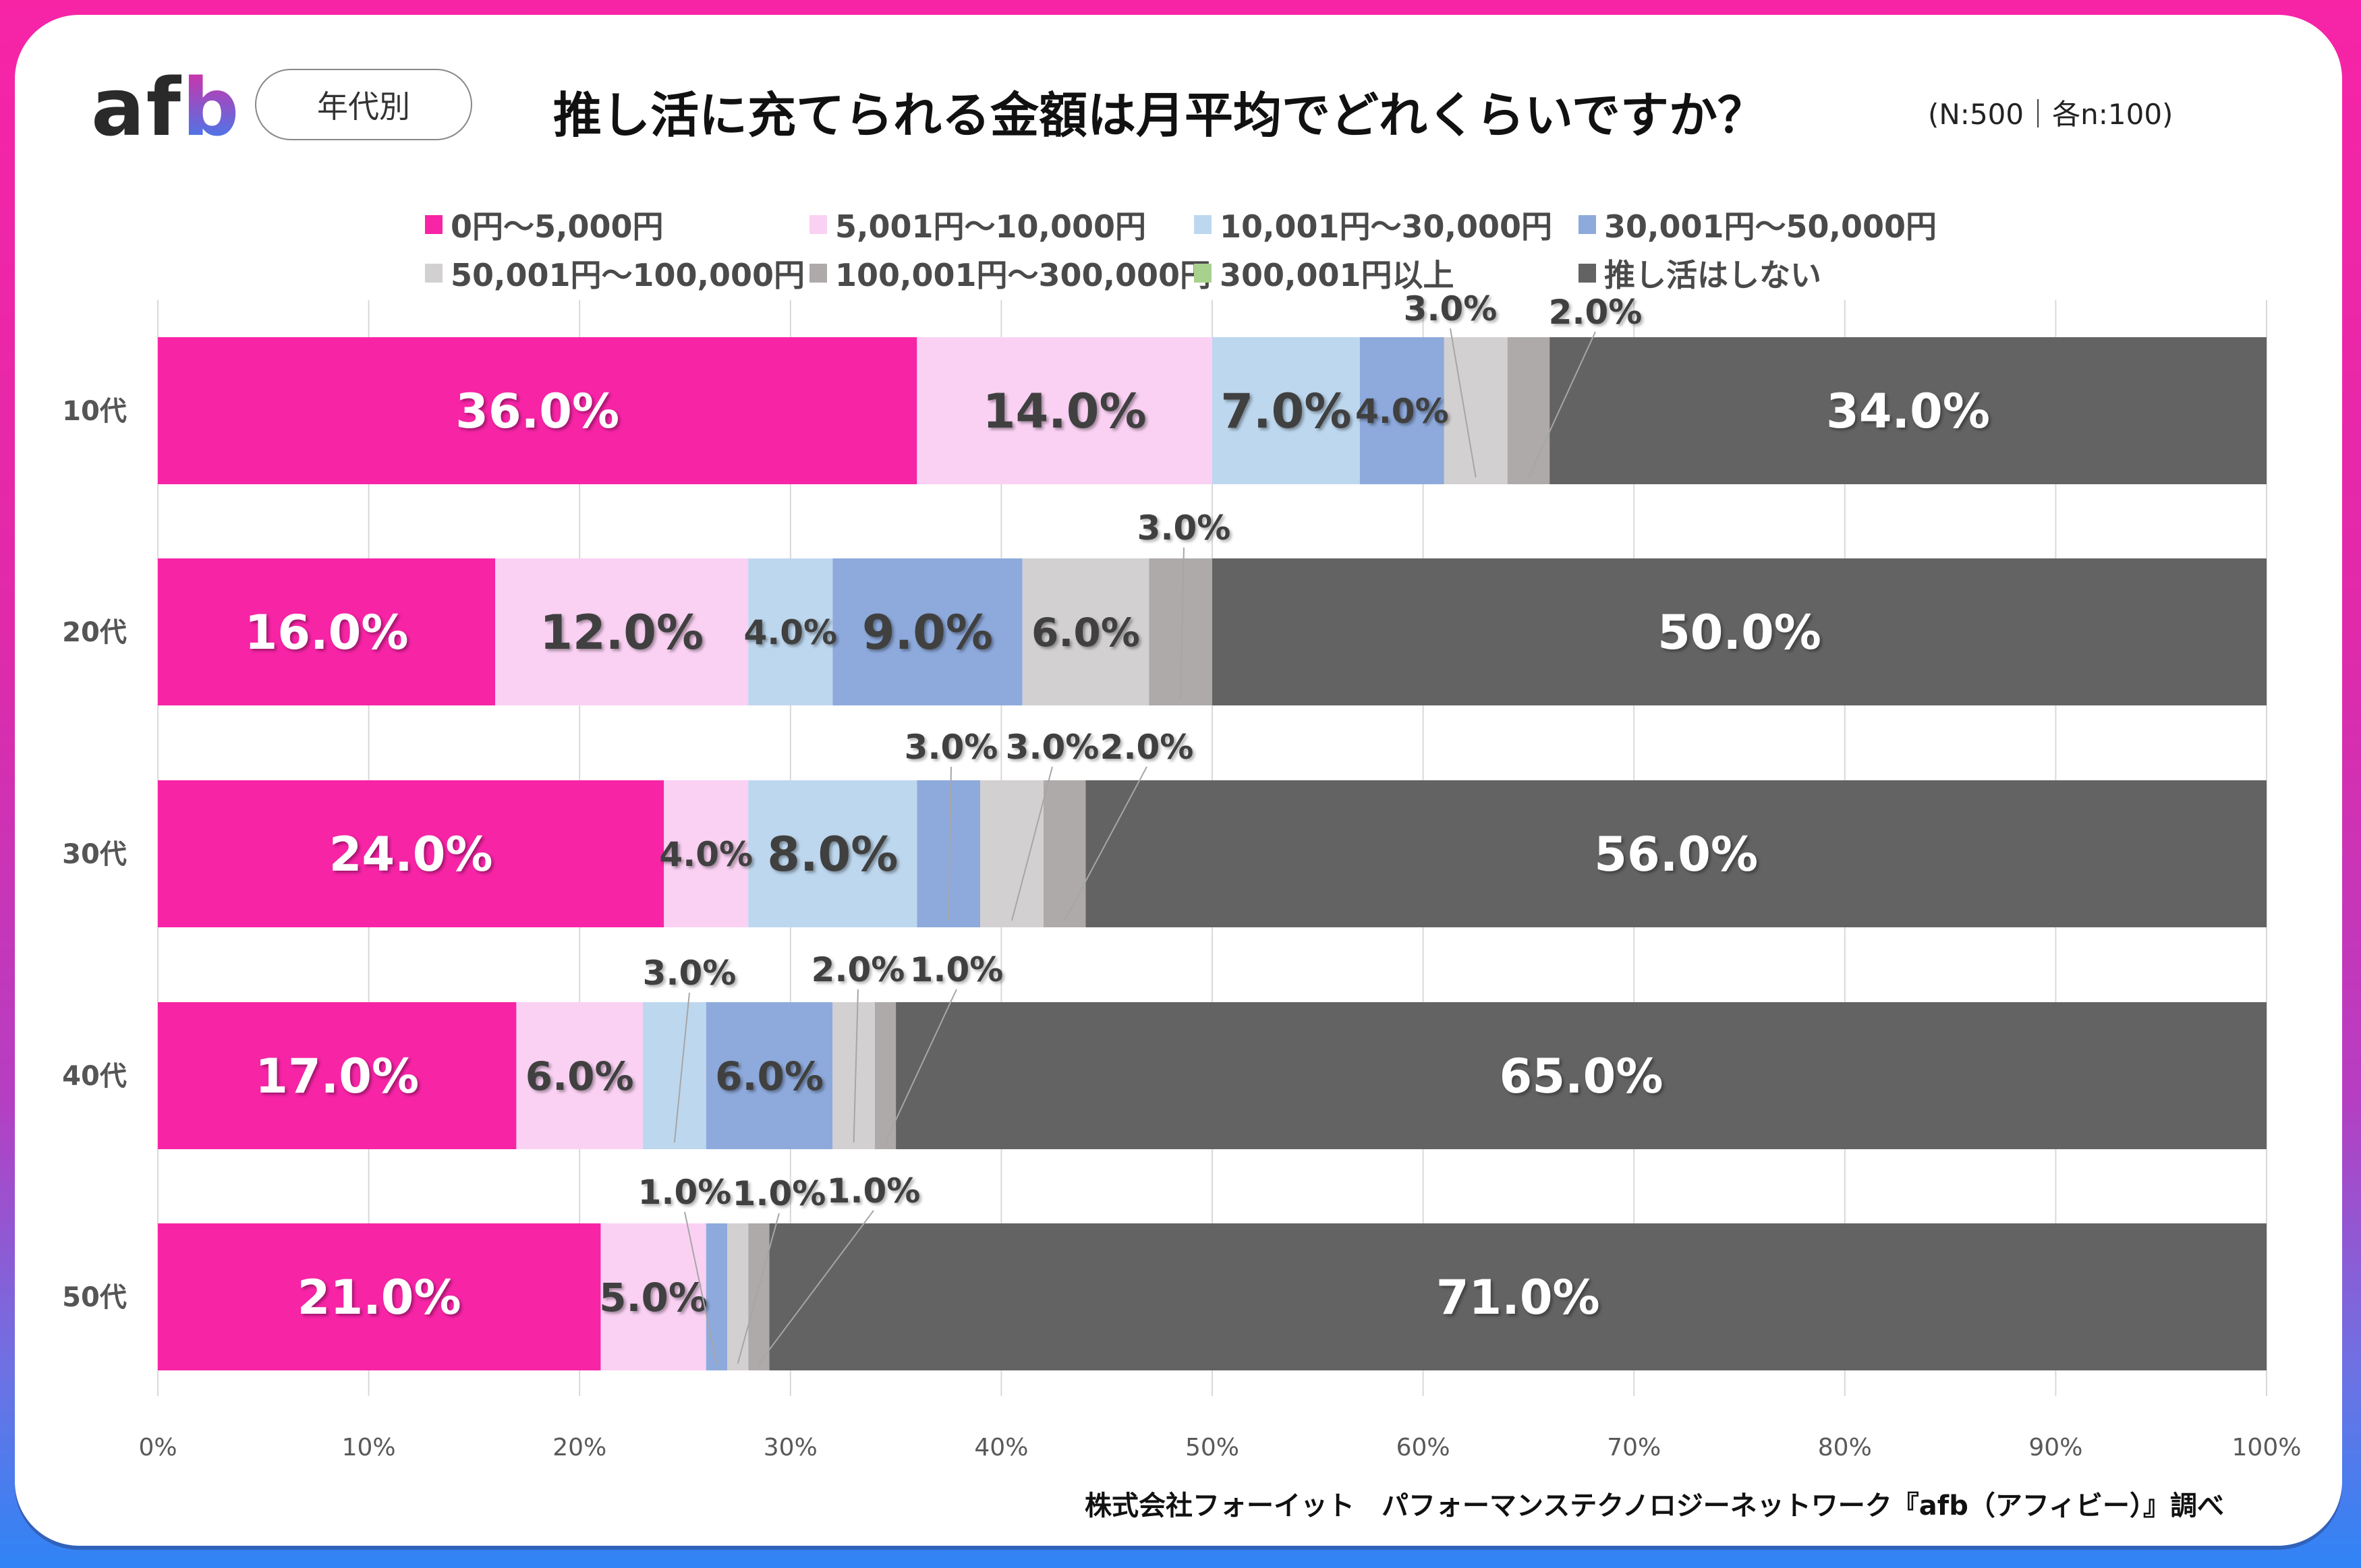  I want to click on afb-logo: afb, so click(165, 108).